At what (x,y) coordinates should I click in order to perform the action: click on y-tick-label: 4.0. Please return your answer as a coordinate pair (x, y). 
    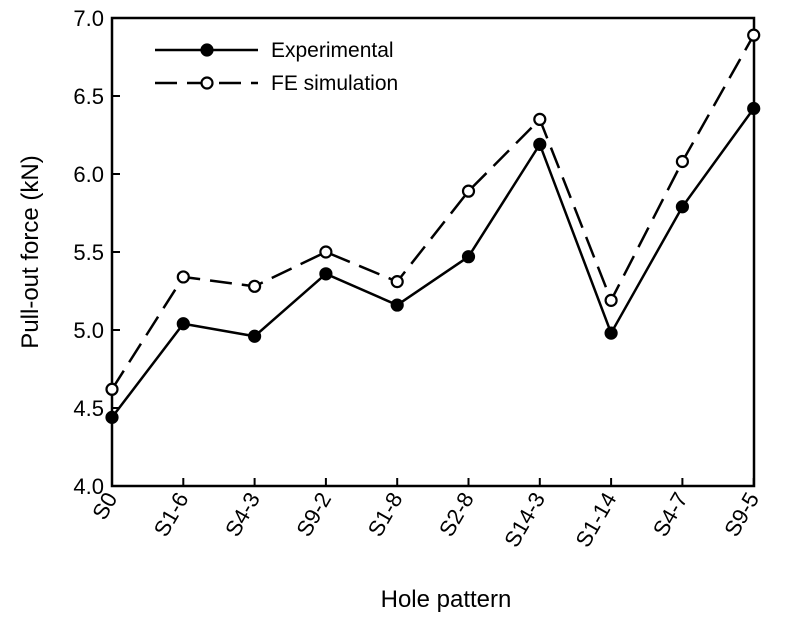
    Looking at the image, I should click on (88, 486).